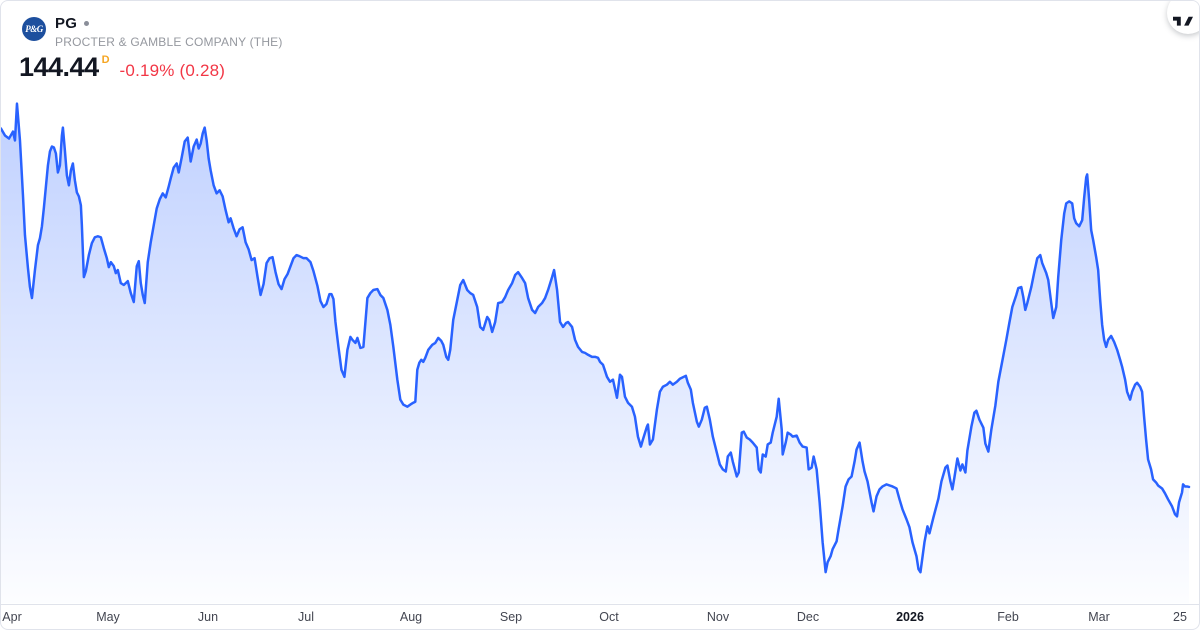 The width and height of the screenshot is (1200, 630). What do you see at coordinates (108, 617) in the screenshot?
I see `axis-tick-may: May` at bounding box center [108, 617].